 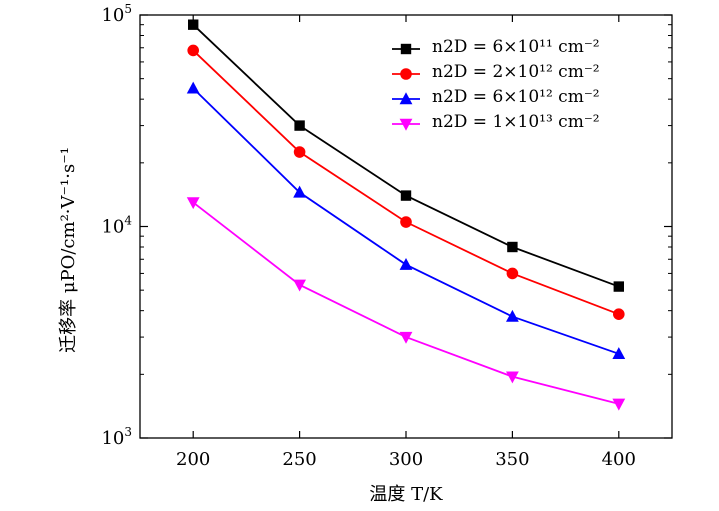 I want to click on x-axis-label: 温度 T/K, so click(x=406, y=494).